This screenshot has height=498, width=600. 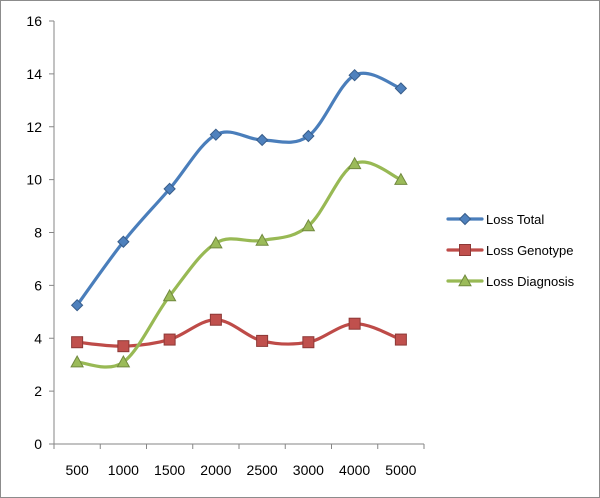 I want to click on y-tick-label: 0, so click(x=38, y=444).